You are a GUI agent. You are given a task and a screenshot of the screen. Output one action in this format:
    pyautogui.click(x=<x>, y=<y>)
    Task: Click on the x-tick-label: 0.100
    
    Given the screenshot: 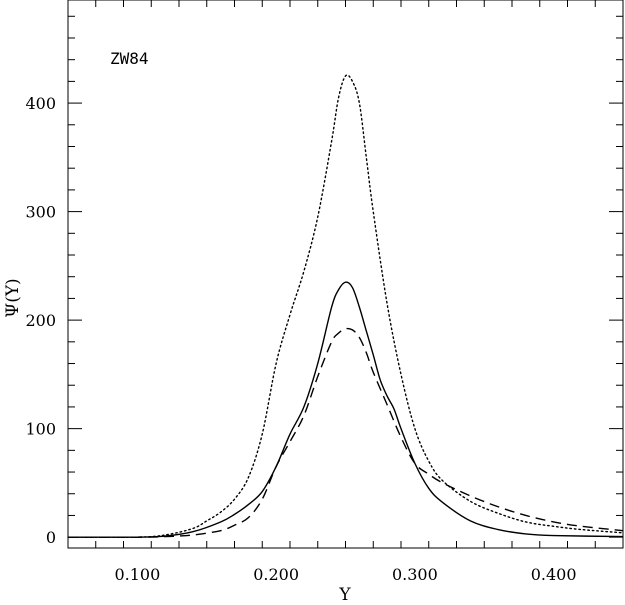 What is the action you would take?
    pyautogui.click(x=137, y=574)
    